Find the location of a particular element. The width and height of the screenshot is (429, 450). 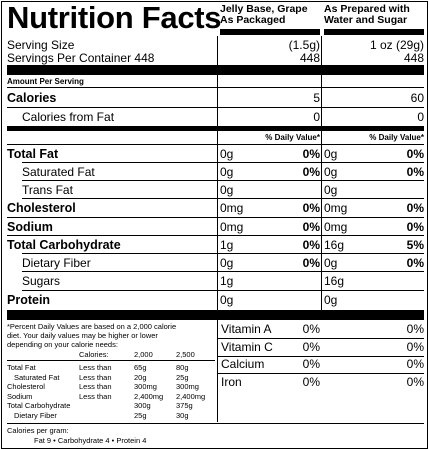

servings-per-container-packaged: 448 is located at coordinates (309, 58).